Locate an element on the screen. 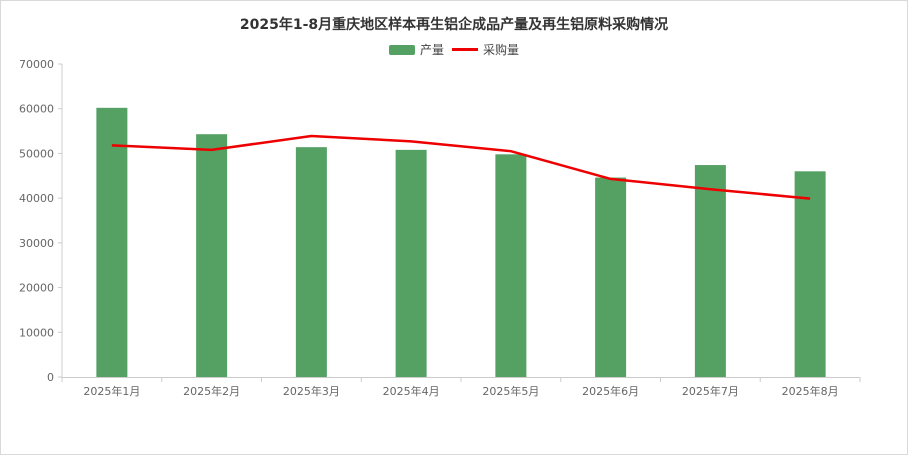  y-tick-label: 50000 is located at coordinates (36, 153).